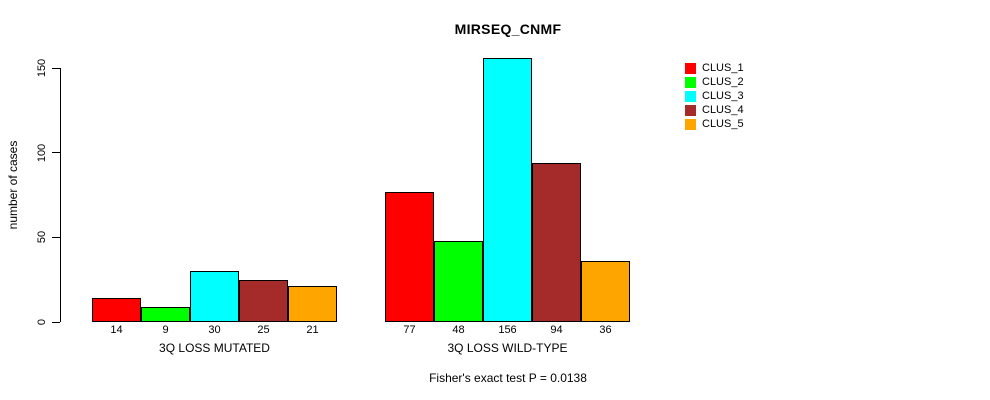 Image resolution: width=990 pixels, height=400 pixels. Describe the element at coordinates (165, 314) in the screenshot. I see `bar-clus_2-group1` at that location.